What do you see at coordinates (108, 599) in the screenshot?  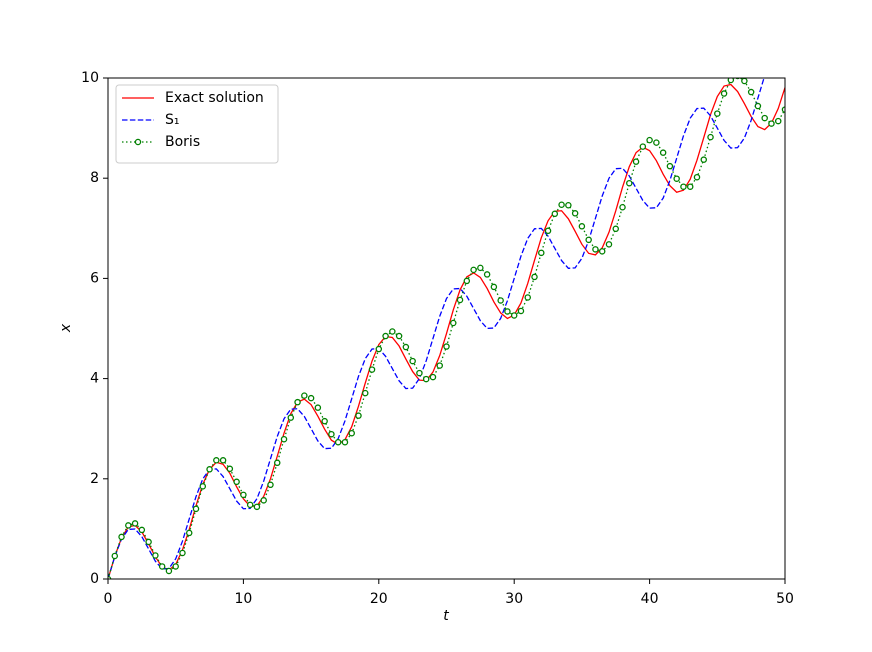 I see `x-tick-label: 0` at bounding box center [108, 599].